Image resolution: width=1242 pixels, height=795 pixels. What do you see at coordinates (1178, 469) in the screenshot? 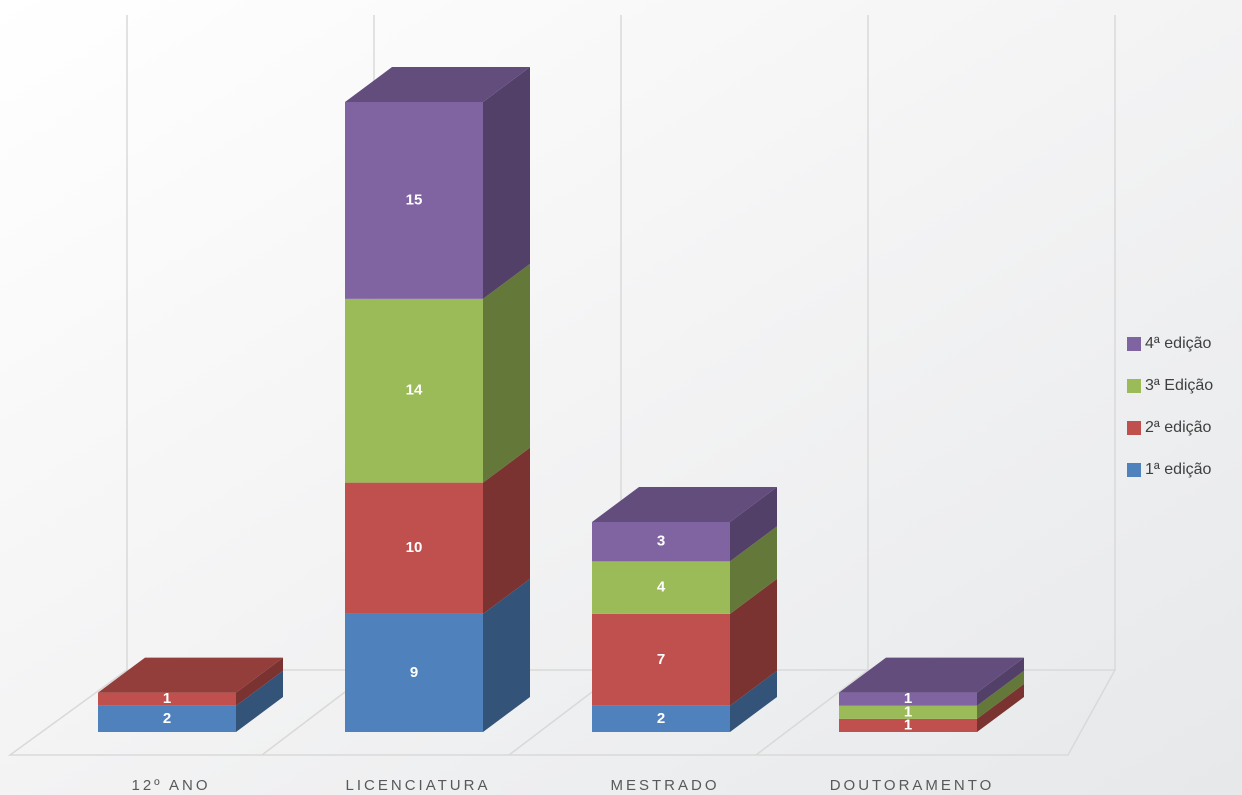
I see `legend-label: 1ª edição` at bounding box center [1178, 469].